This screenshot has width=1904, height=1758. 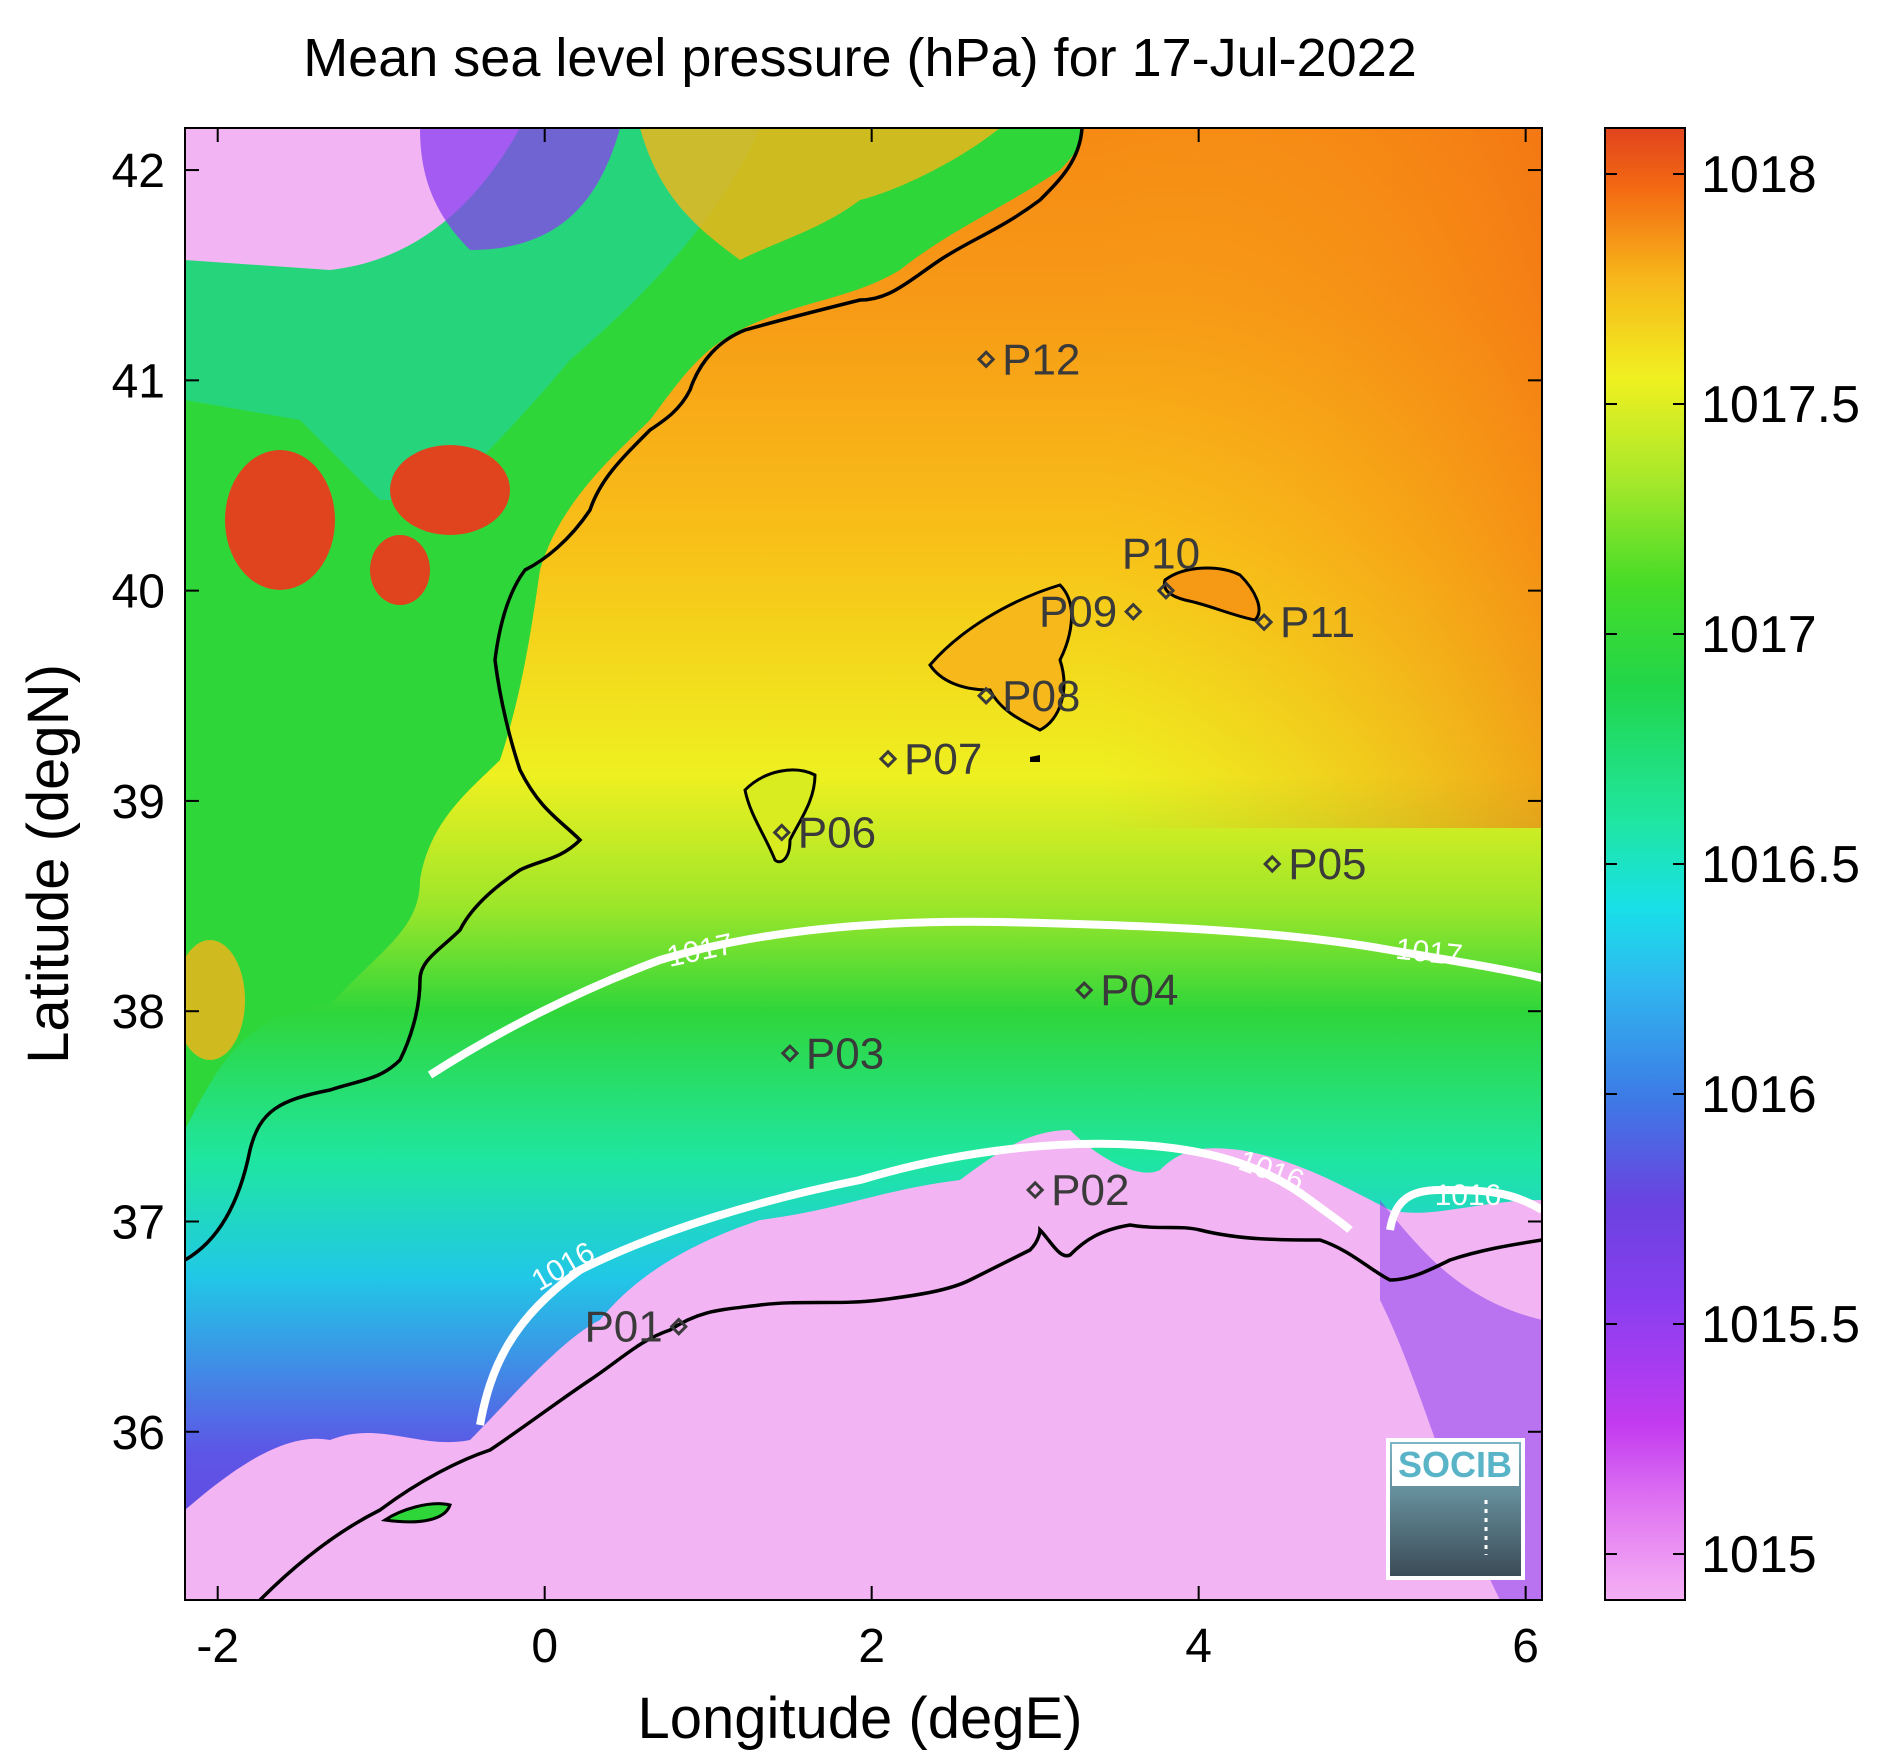 What do you see at coordinates (138, 1433) in the screenshot?
I see `y-tick-label: 36` at bounding box center [138, 1433].